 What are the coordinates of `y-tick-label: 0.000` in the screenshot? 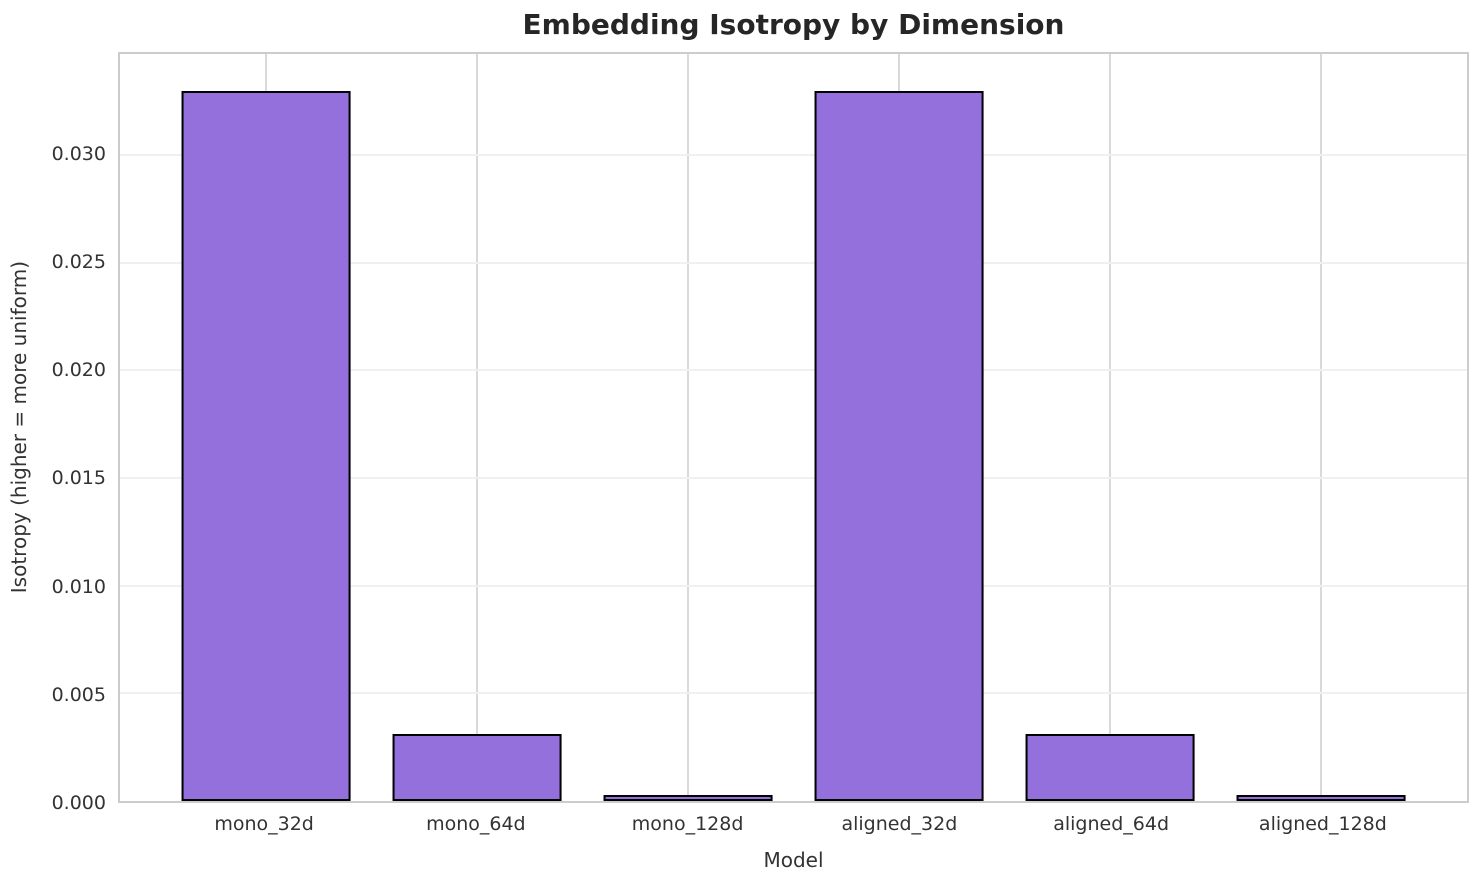 It's located at (78, 803).